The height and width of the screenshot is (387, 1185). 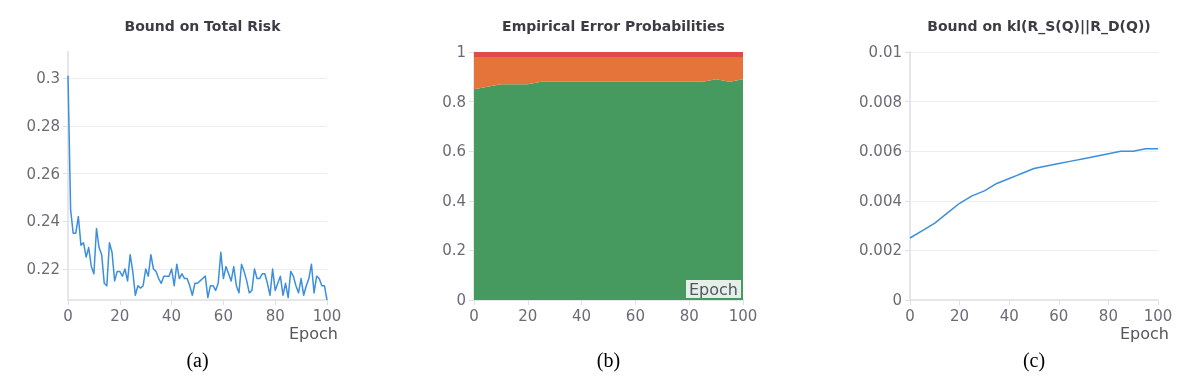 What do you see at coordinates (48, 78) in the screenshot?
I see `y-tick-label: 0.3` at bounding box center [48, 78].